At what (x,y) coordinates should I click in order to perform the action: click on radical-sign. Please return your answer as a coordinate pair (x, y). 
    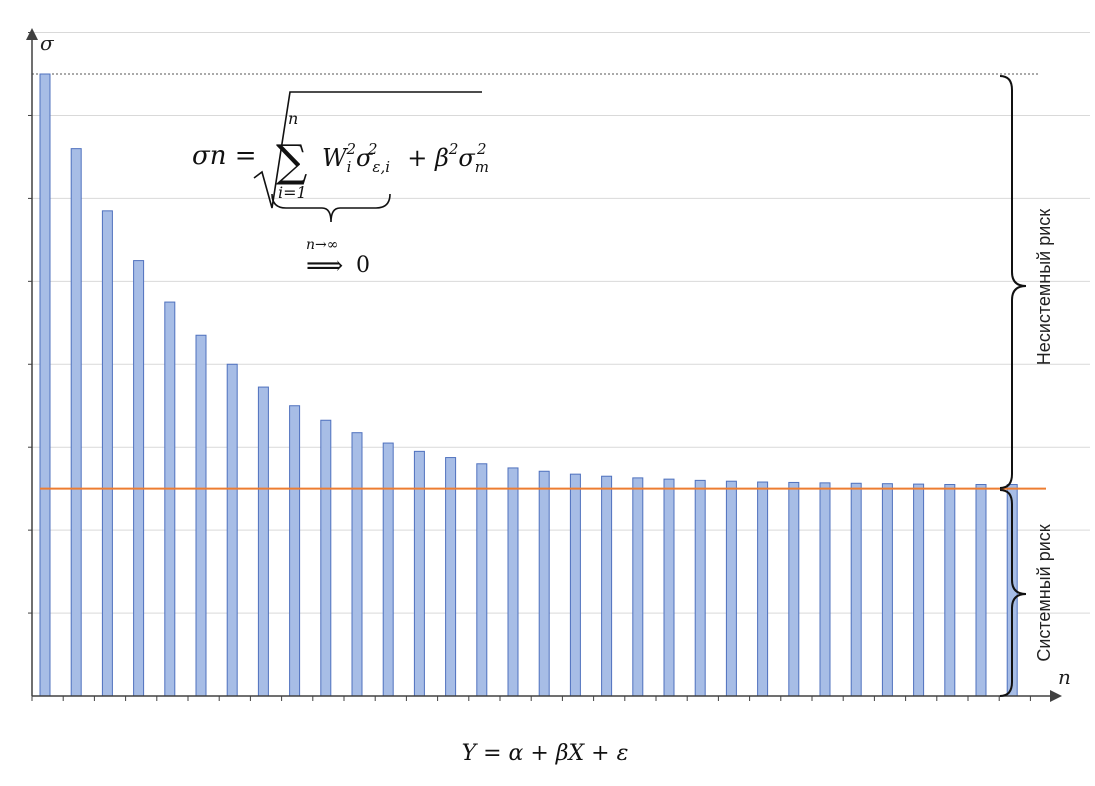
    Looking at the image, I should click on (367, 150).